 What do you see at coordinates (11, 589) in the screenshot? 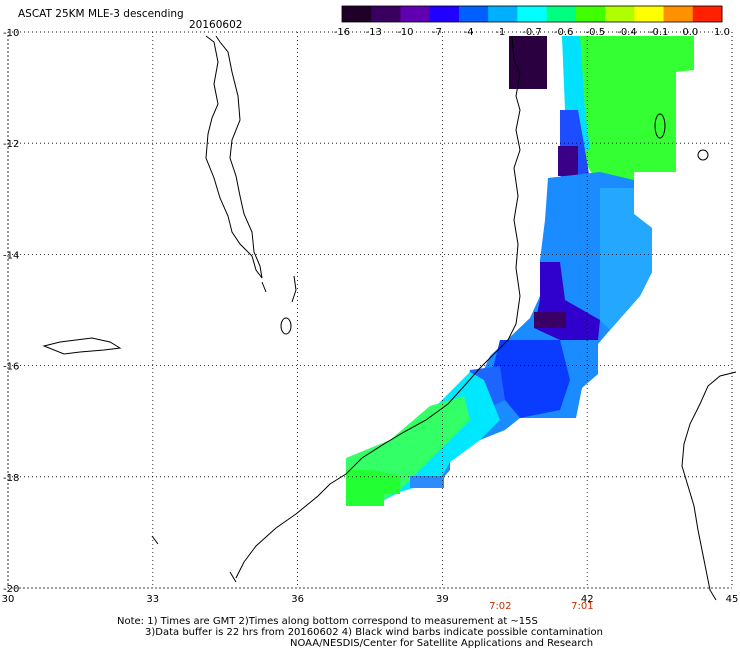
I see `y-tick-label: -20` at bounding box center [11, 589].